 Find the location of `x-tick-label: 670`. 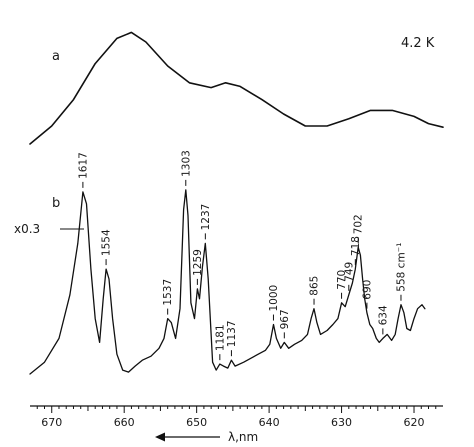

x-tick-label: 670 is located at coordinates (51, 422).